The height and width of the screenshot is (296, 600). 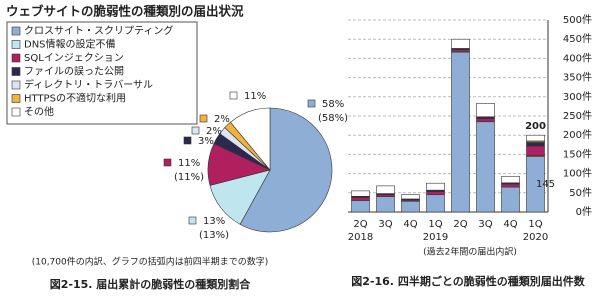 What do you see at coordinates (535, 237) in the screenshot?
I see `x-year-label: 2020` at bounding box center [535, 237].